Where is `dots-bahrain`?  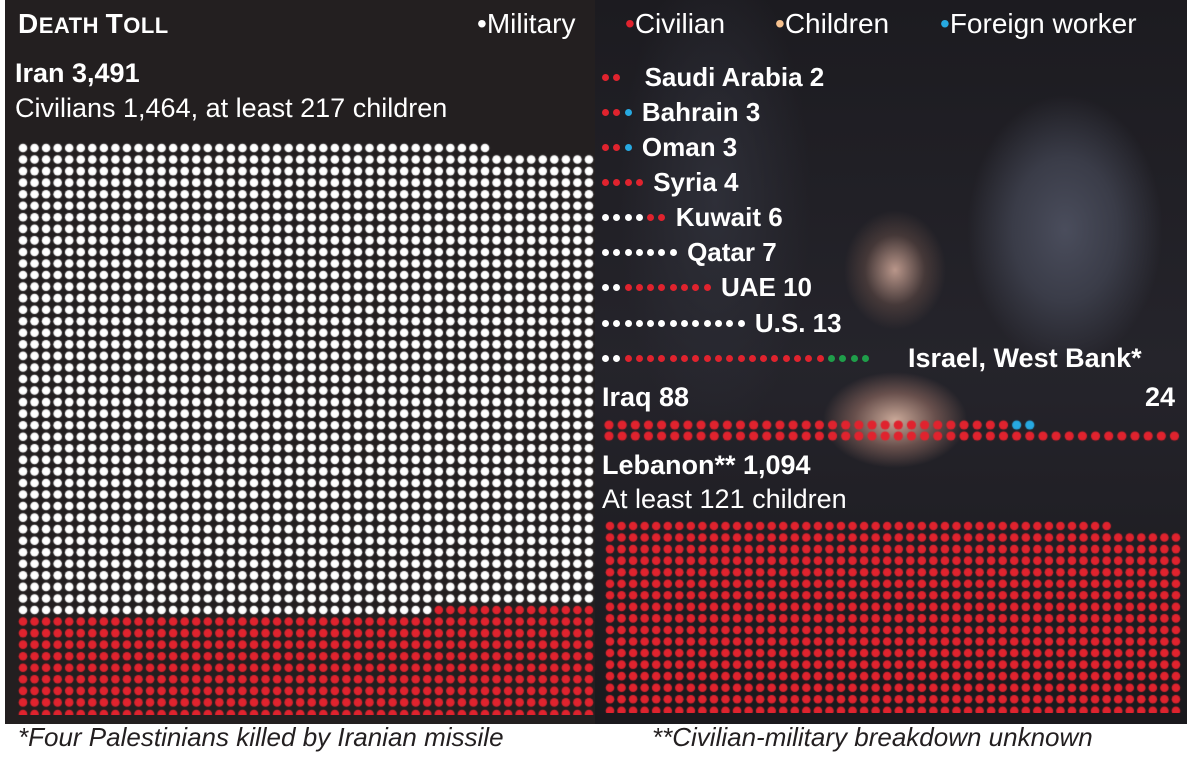
dots-bahrain is located at coordinates (619, 112).